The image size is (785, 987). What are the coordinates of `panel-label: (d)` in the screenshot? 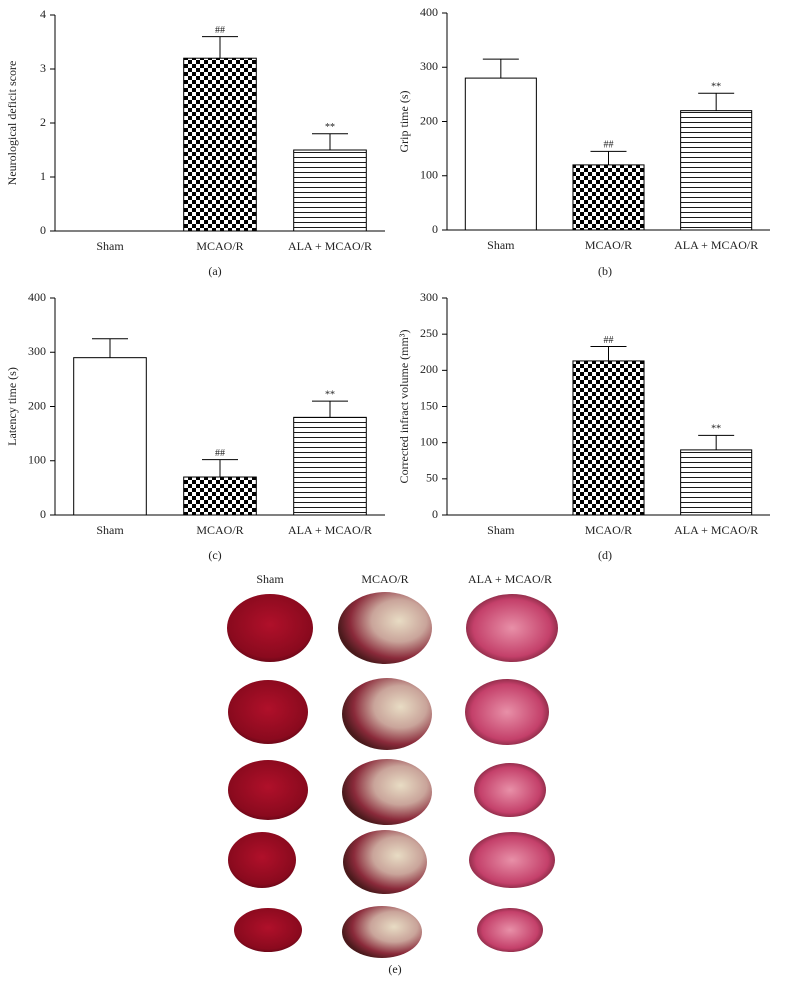 It's located at (605, 555).